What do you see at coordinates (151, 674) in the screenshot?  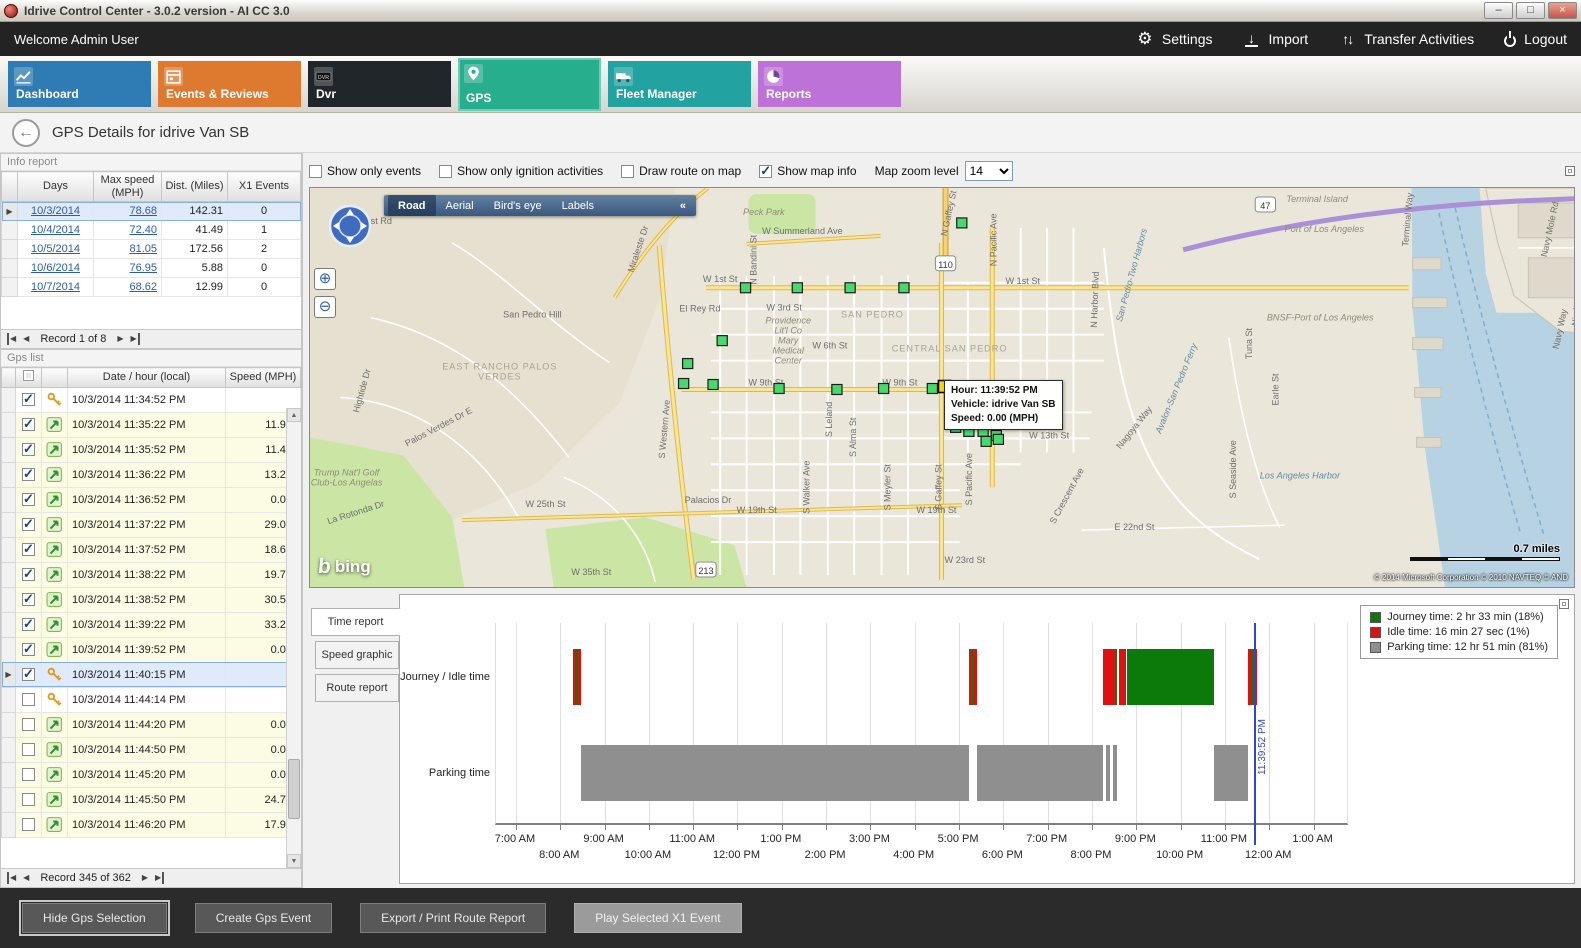 I see `gps-list-row: ▶ 10/3/2014 11:40:15 PM` at bounding box center [151, 674].